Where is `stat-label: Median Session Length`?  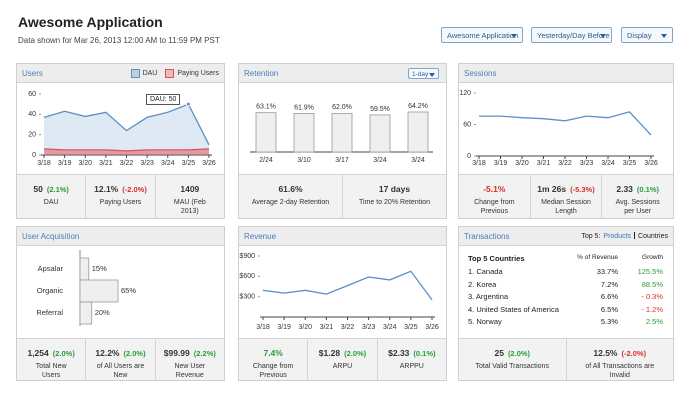
stat-label: Median Session Length is located at coordinates (566, 207).